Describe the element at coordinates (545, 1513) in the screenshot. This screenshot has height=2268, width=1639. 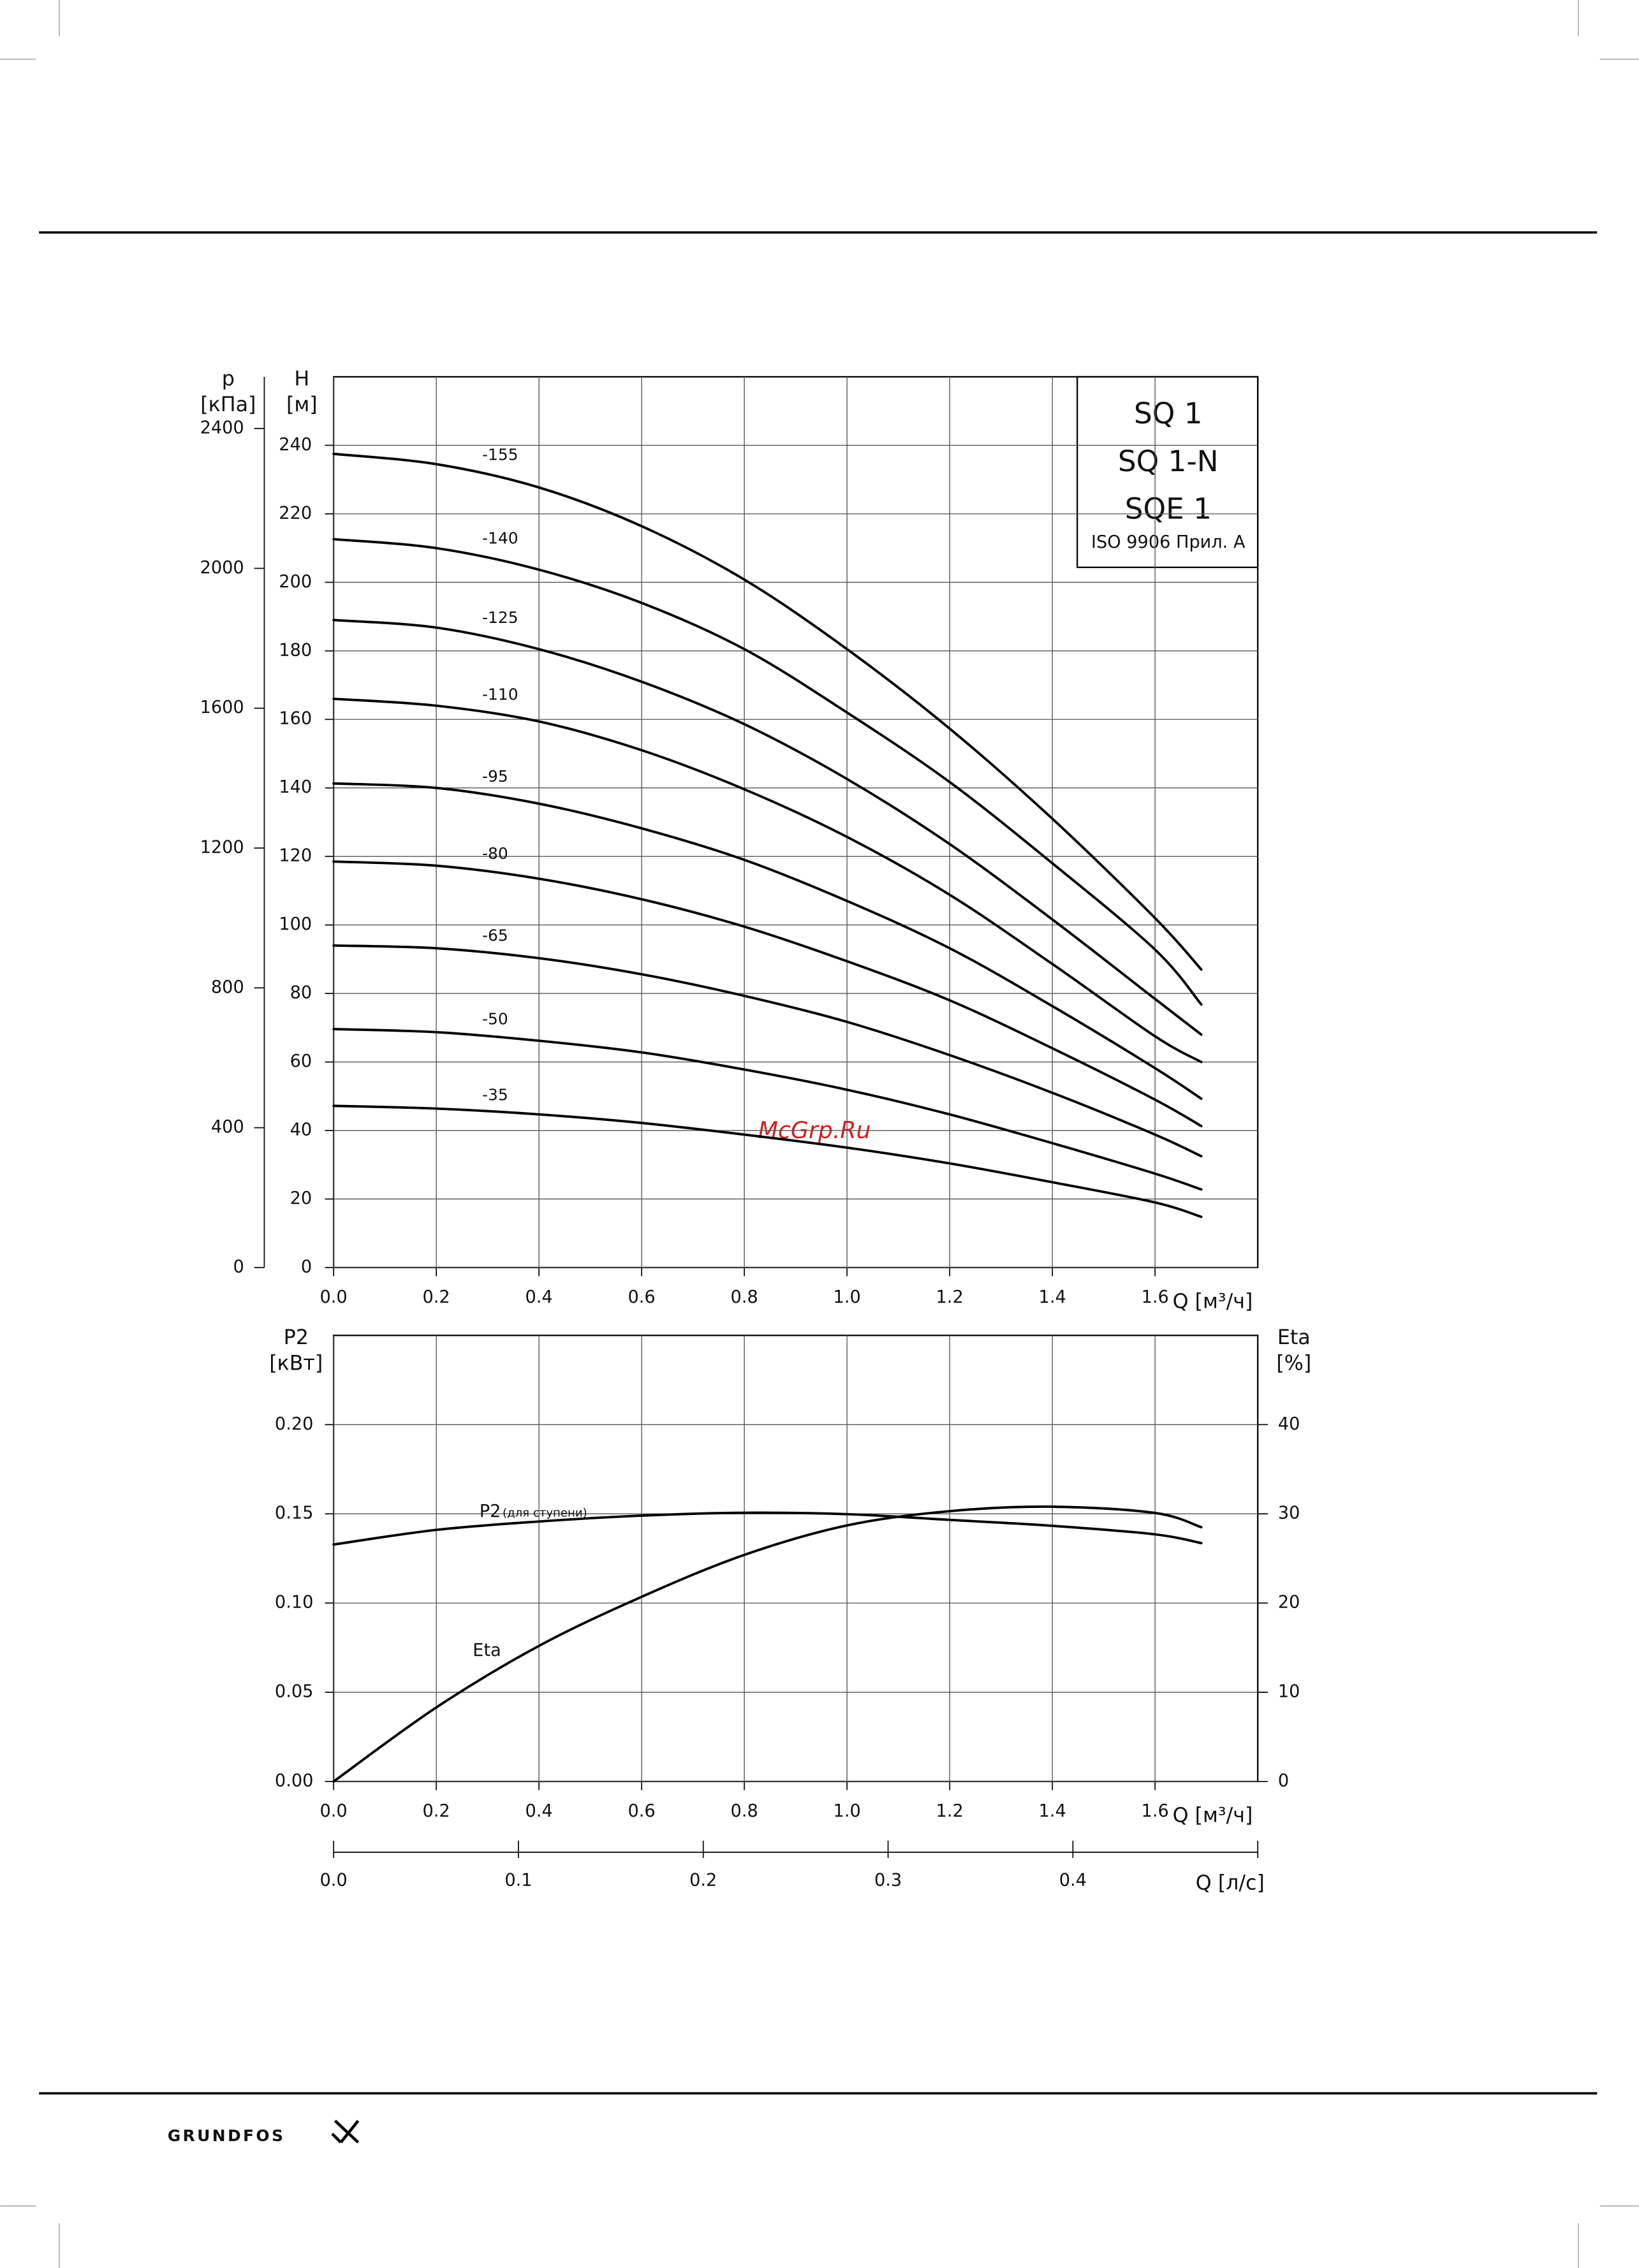
I see `series-note: (для ступени)` at that location.